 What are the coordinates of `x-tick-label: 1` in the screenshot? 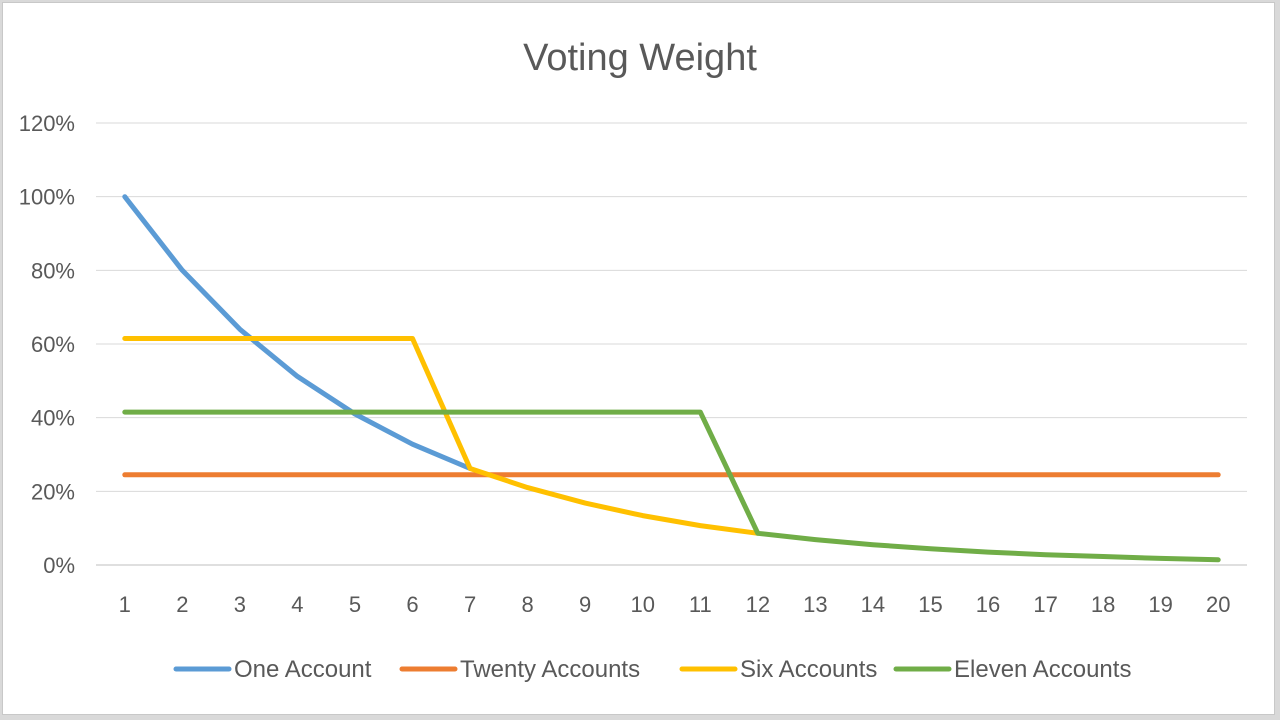 It's located at (125, 604).